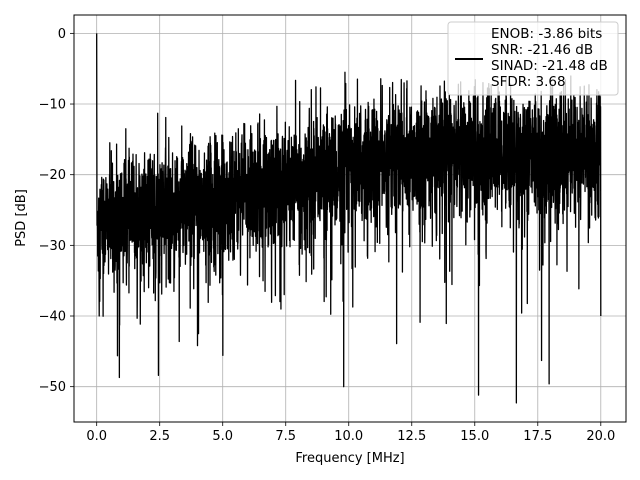 This screenshot has height=480, width=640. What do you see at coordinates (549, 66) in the screenshot?
I see `legend-entry-sinad: SINAD: -21.48 dB` at bounding box center [549, 66].